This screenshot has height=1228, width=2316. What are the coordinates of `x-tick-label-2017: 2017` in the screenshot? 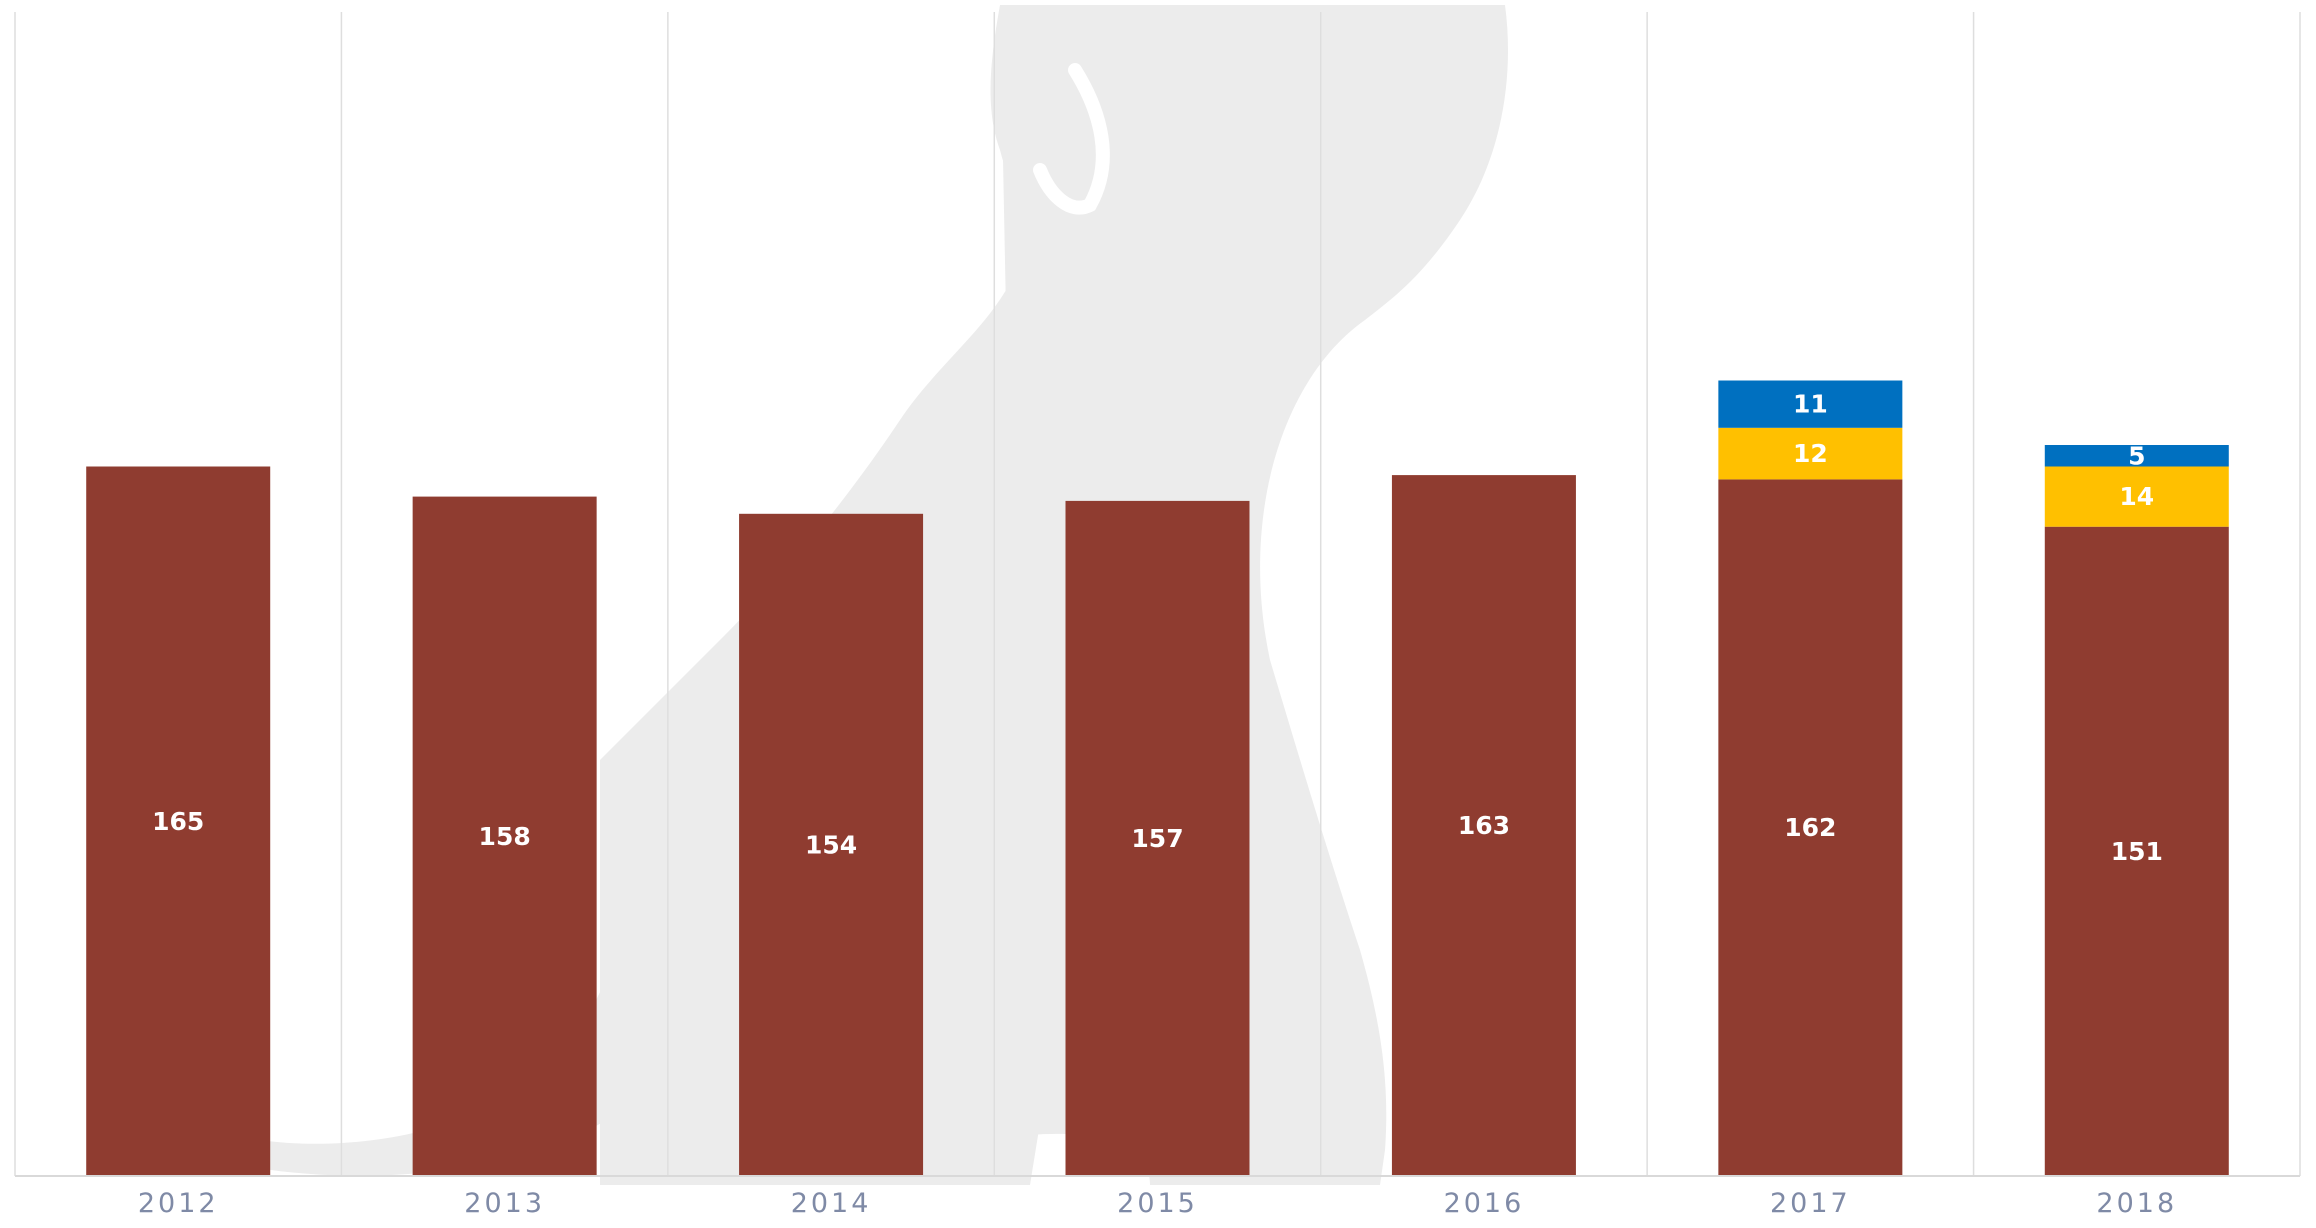 It's located at (1810, 1203).